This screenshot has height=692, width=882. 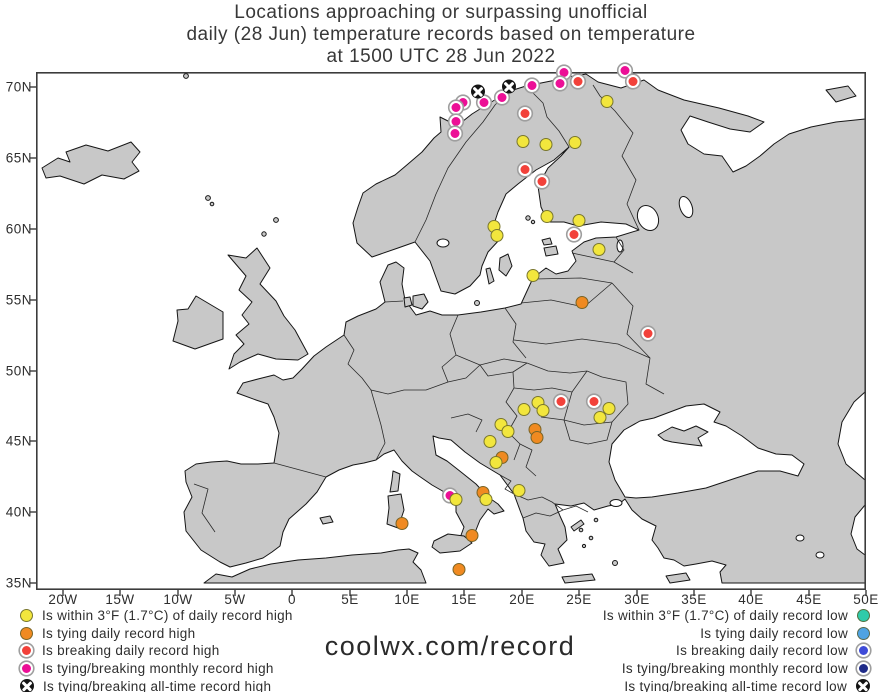 What do you see at coordinates (547, 241) in the screenshot?
I see `hiiumaa` at bounding box center [547, 241].